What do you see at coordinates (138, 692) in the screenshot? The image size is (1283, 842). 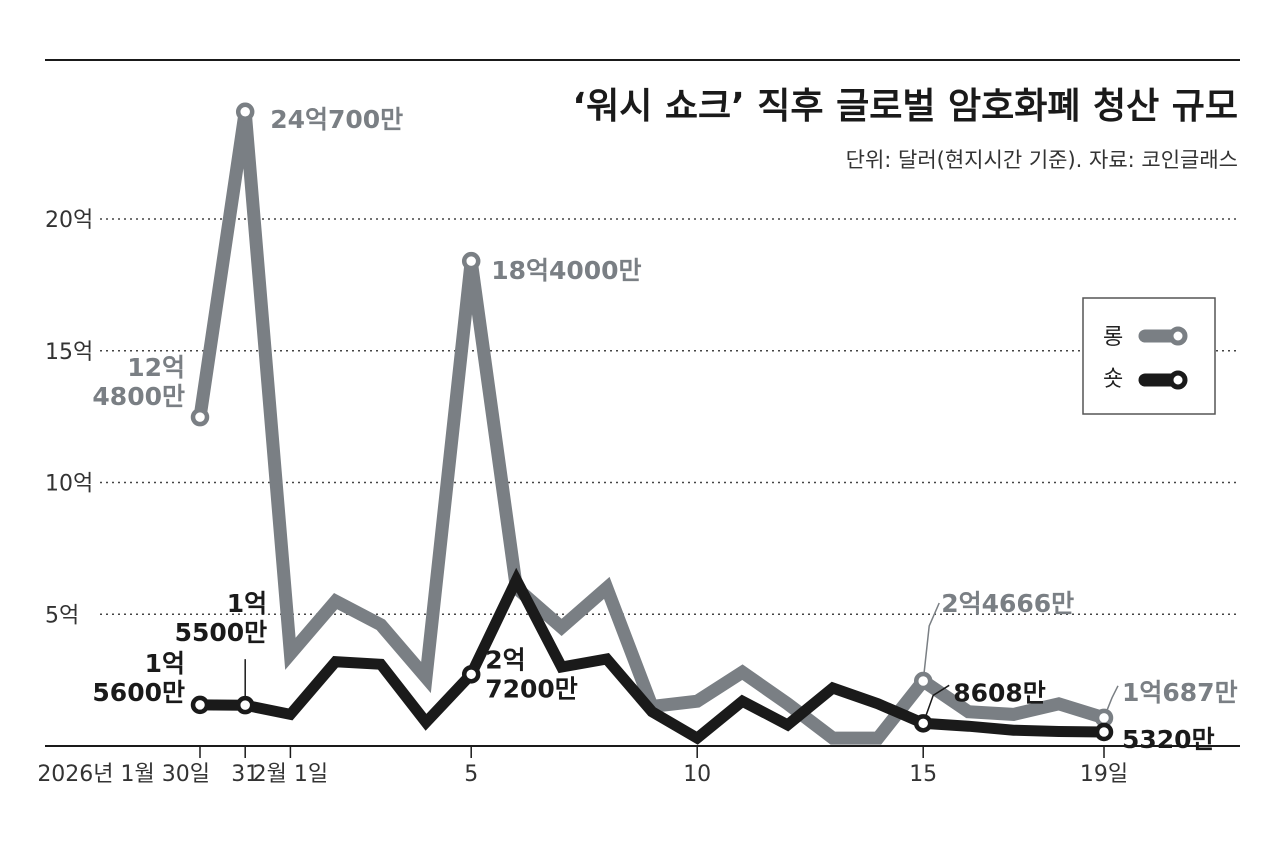 I see `data-label: 5600만` at bounding box center [138, 692].